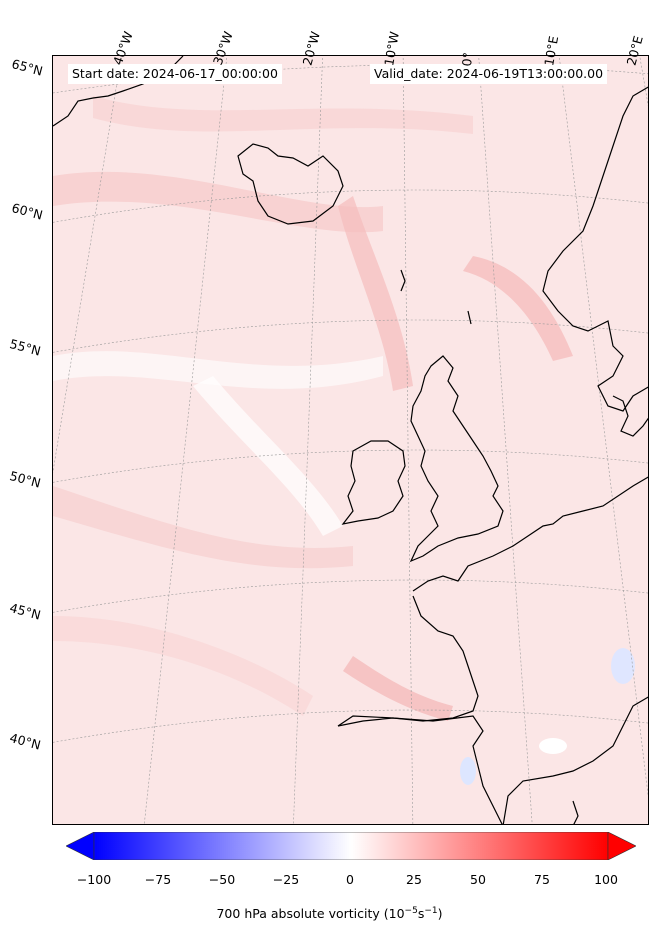  I want to click on colorbar-title-text: 700 hPa absolute vorticity (10, so click(310, 914).